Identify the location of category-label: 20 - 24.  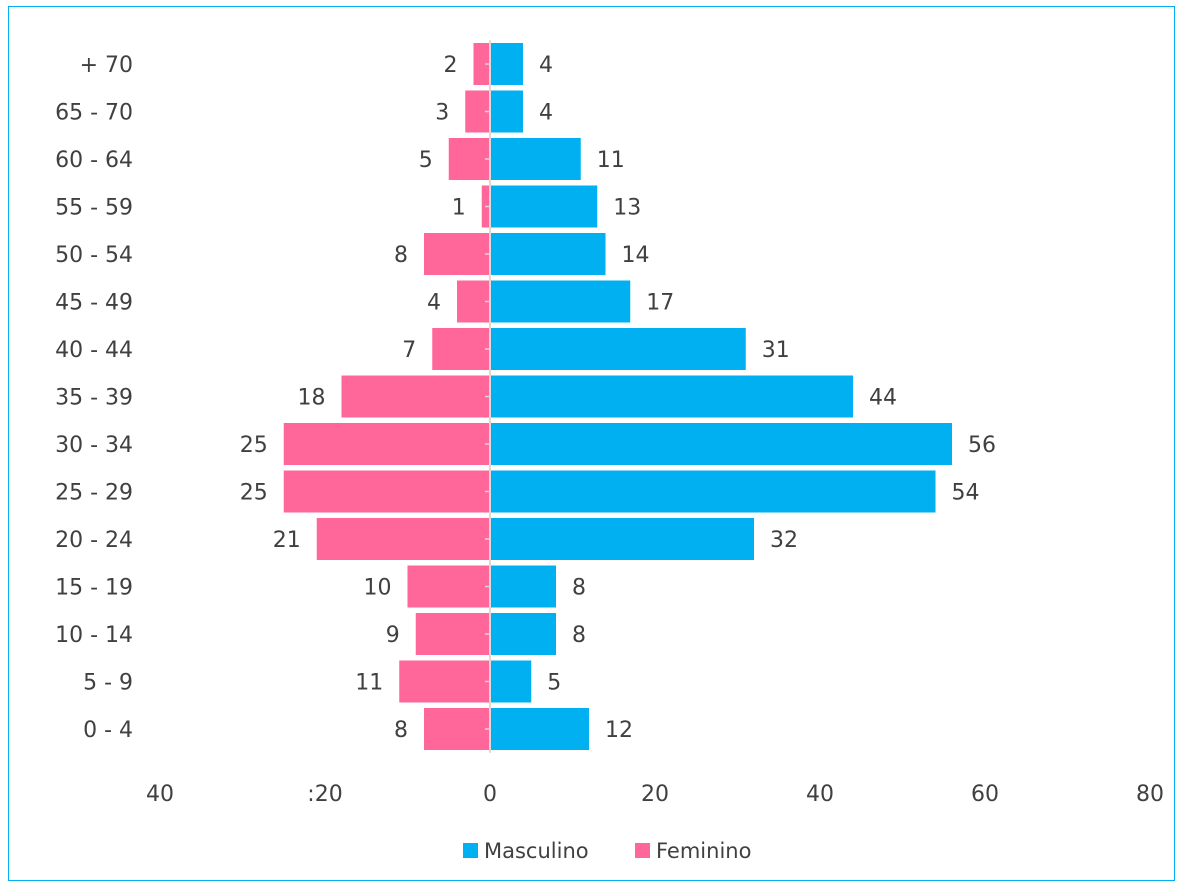
(94, 540).